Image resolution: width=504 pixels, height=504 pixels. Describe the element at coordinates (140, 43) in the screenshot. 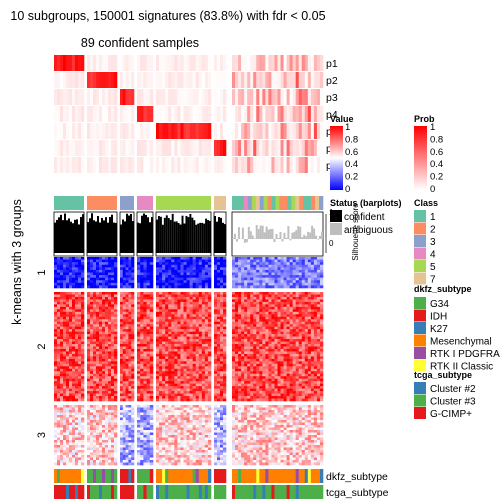

I see `figure-subtitle: 89 confident samples` at that location.